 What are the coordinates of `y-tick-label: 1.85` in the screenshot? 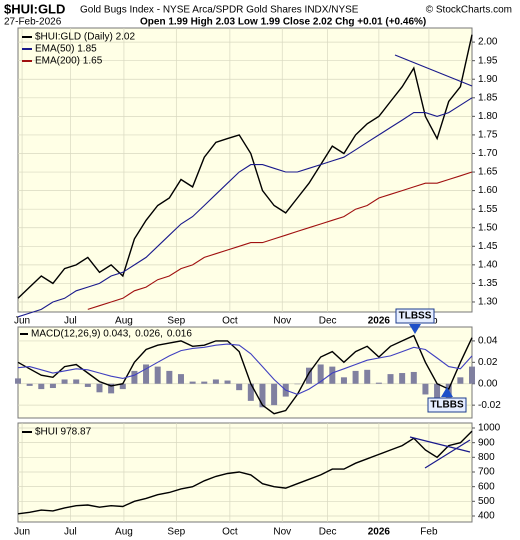 It's located at (488, 97).